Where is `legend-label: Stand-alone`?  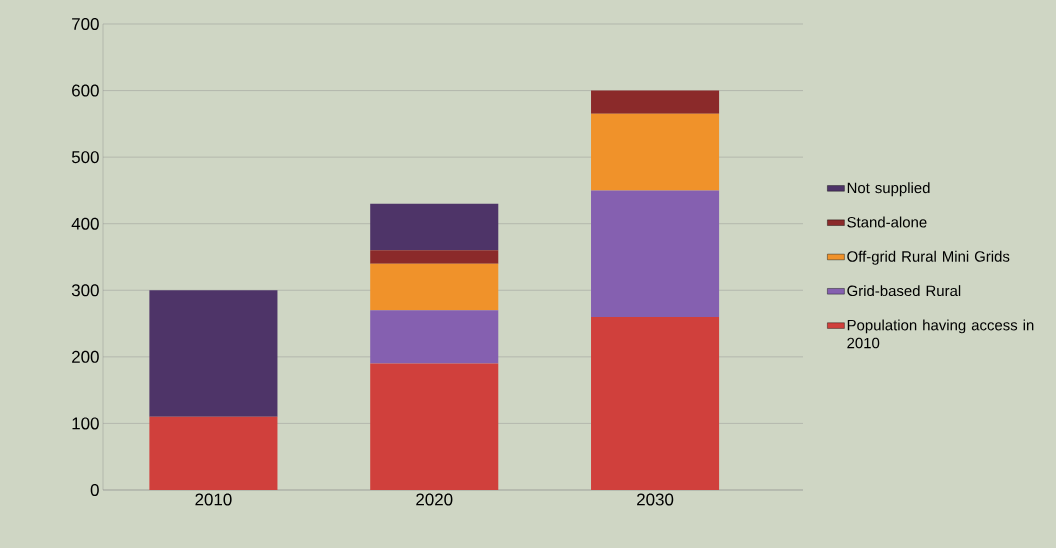
legend-label: Stand-alone is located at coordinates (887, 222).